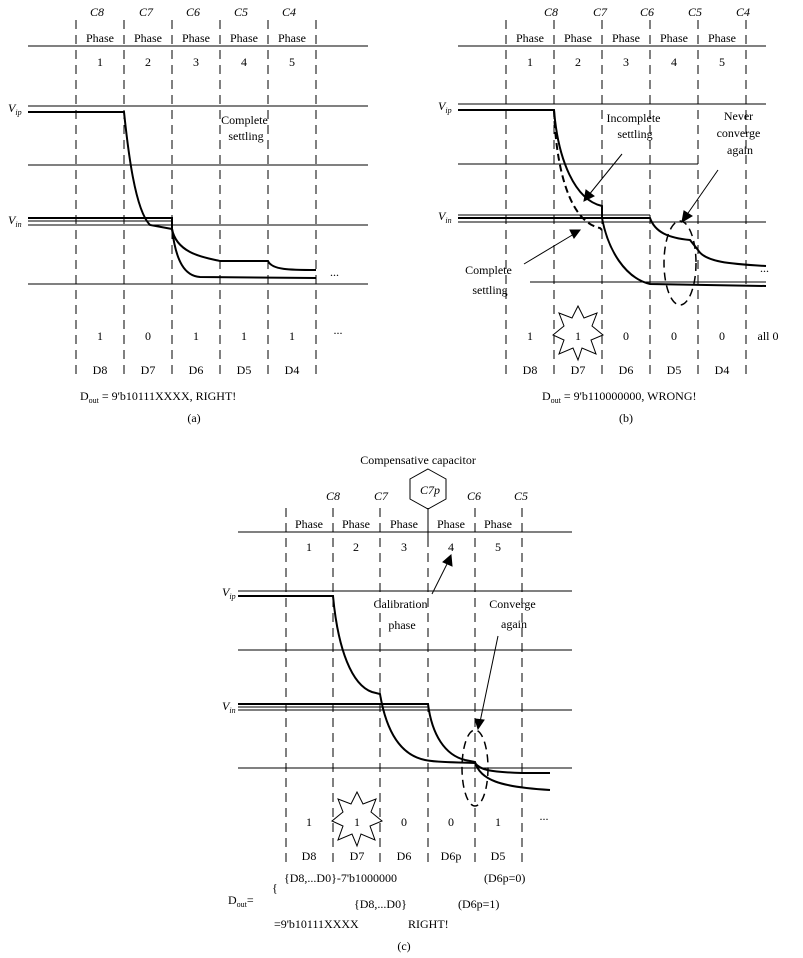  Describe the element at coordinates (428, 924) in the screenshot. I see `formula-right: RIGHT!` at that location.